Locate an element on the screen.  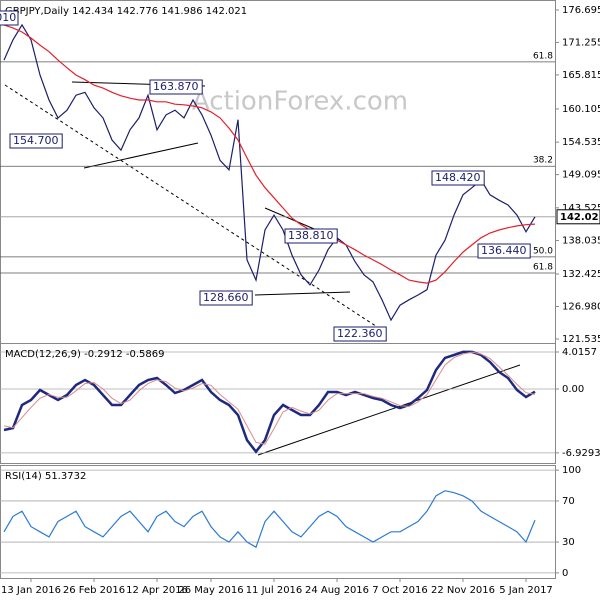
x-tick-label: 26 May 2016 is located at coordinates (210, 590).